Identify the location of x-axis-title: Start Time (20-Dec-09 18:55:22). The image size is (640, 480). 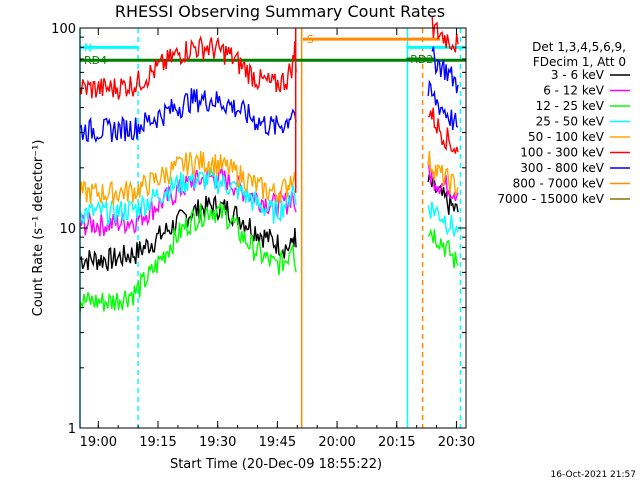
(276, 464).